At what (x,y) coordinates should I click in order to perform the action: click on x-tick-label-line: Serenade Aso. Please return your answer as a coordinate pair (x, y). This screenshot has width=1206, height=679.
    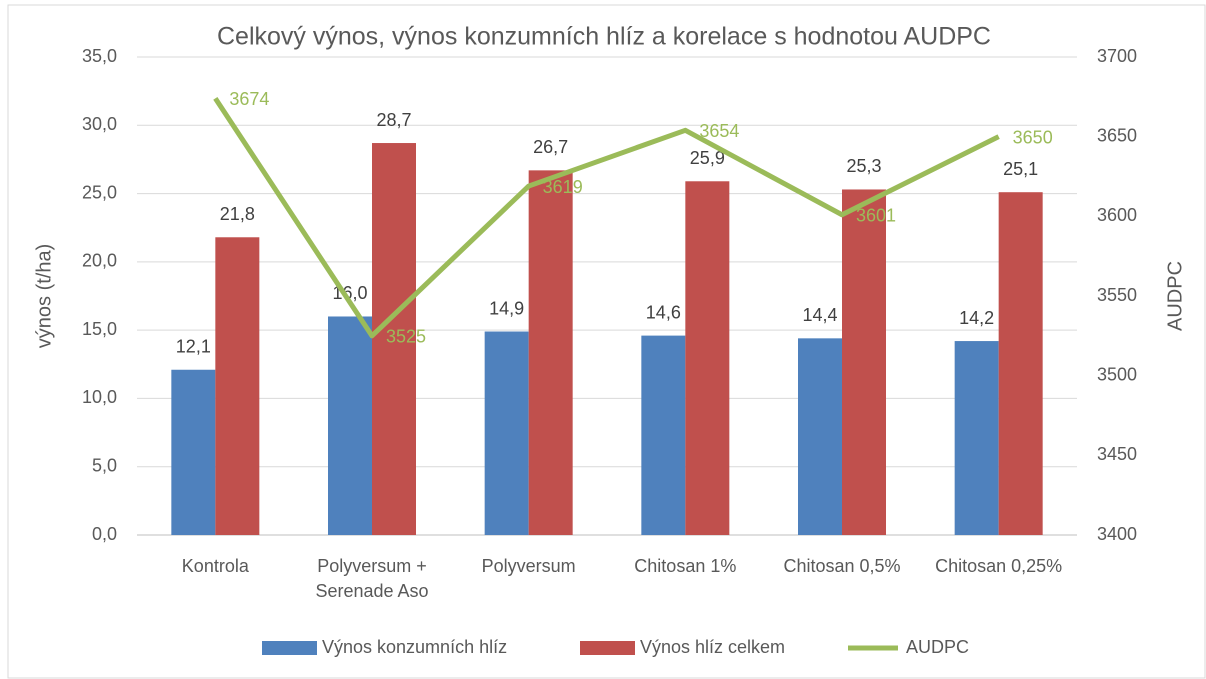
    Looking at the image, I should click on (371, 591).